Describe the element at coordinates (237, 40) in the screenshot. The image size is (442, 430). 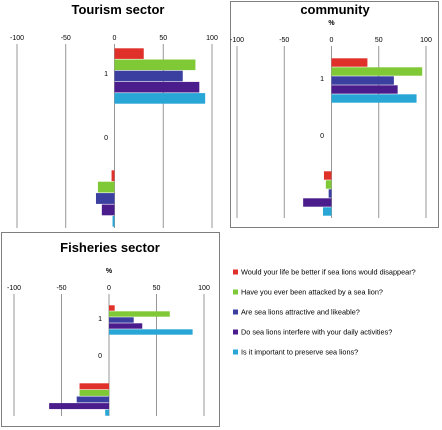
I see `community-x-tick-label: -100` at that location.